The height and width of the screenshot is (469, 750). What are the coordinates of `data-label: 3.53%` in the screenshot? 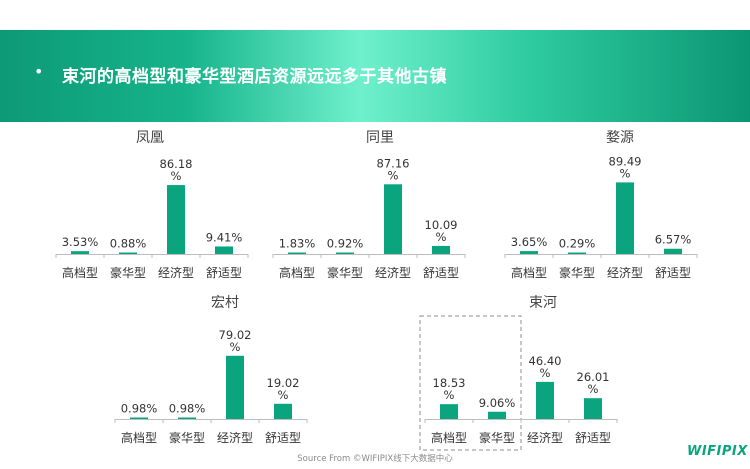 It's located at (80, 242).